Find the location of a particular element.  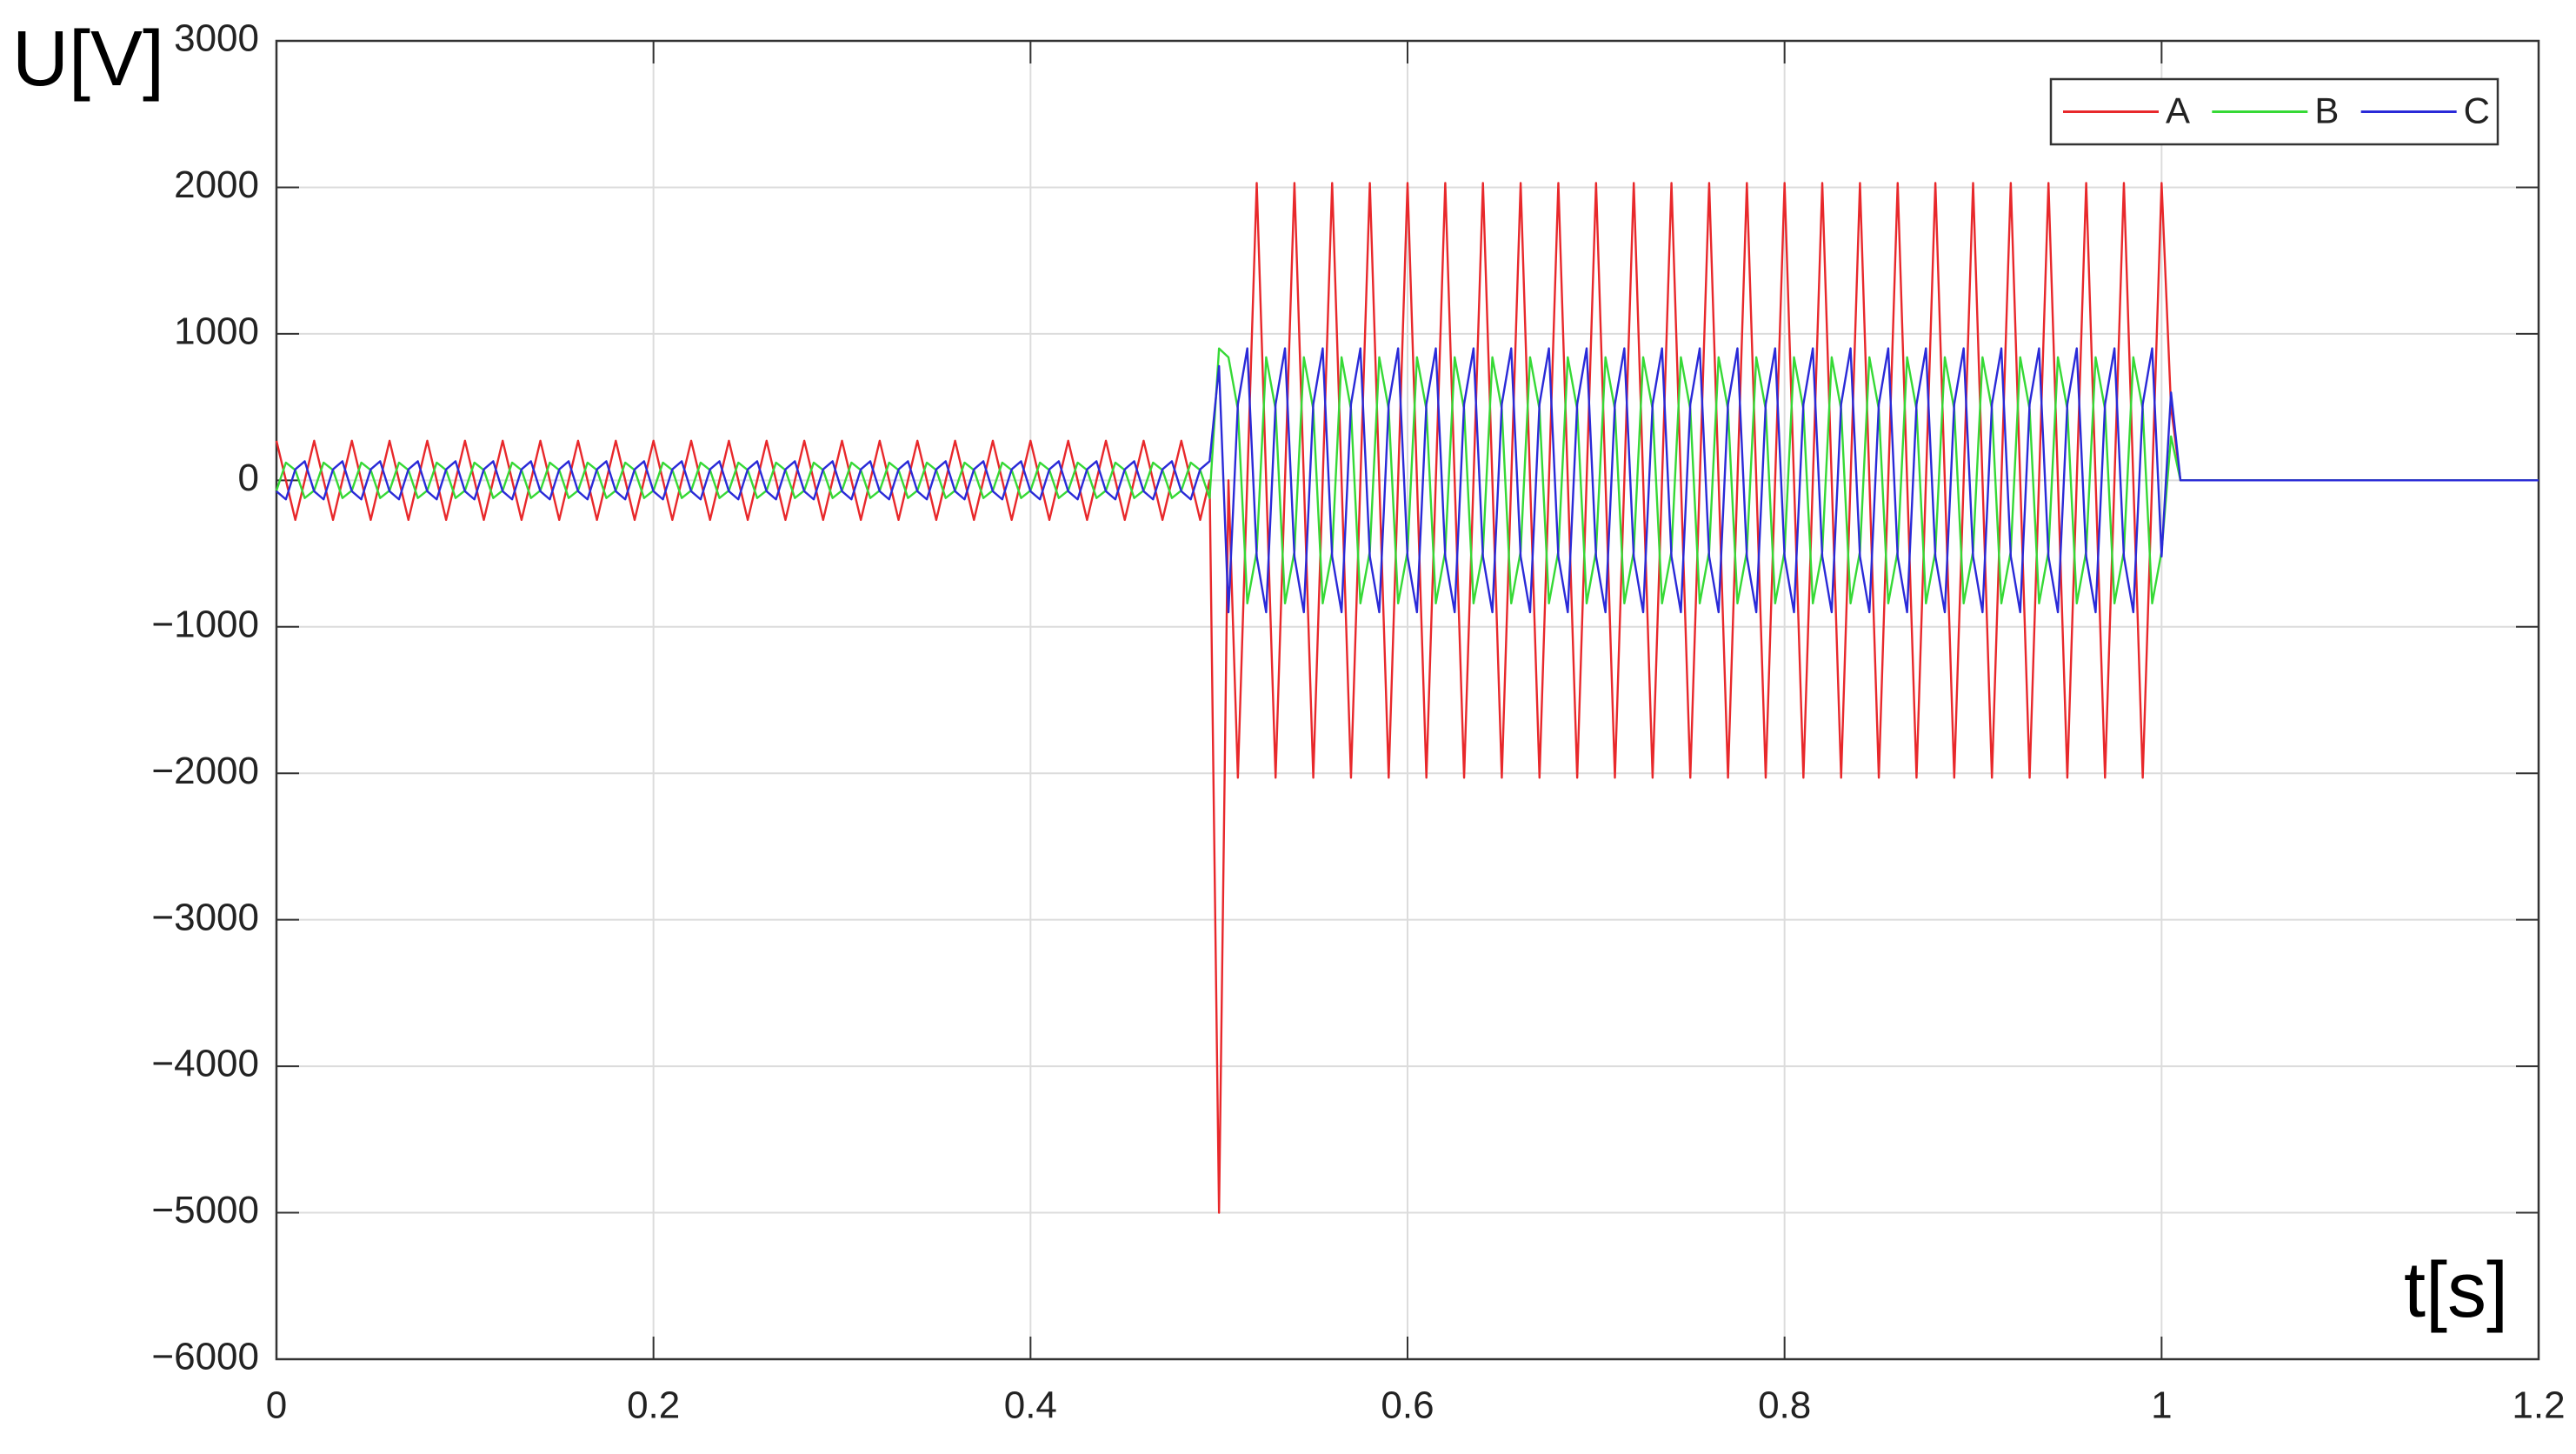

x-tick-label: 1 is located at coordinates (2161, 1405).